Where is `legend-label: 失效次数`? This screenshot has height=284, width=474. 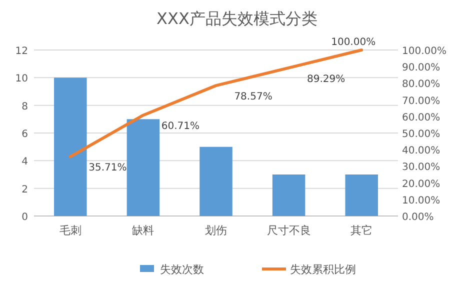
legend-label: 失效次数 is located at coordinates (182, 269).